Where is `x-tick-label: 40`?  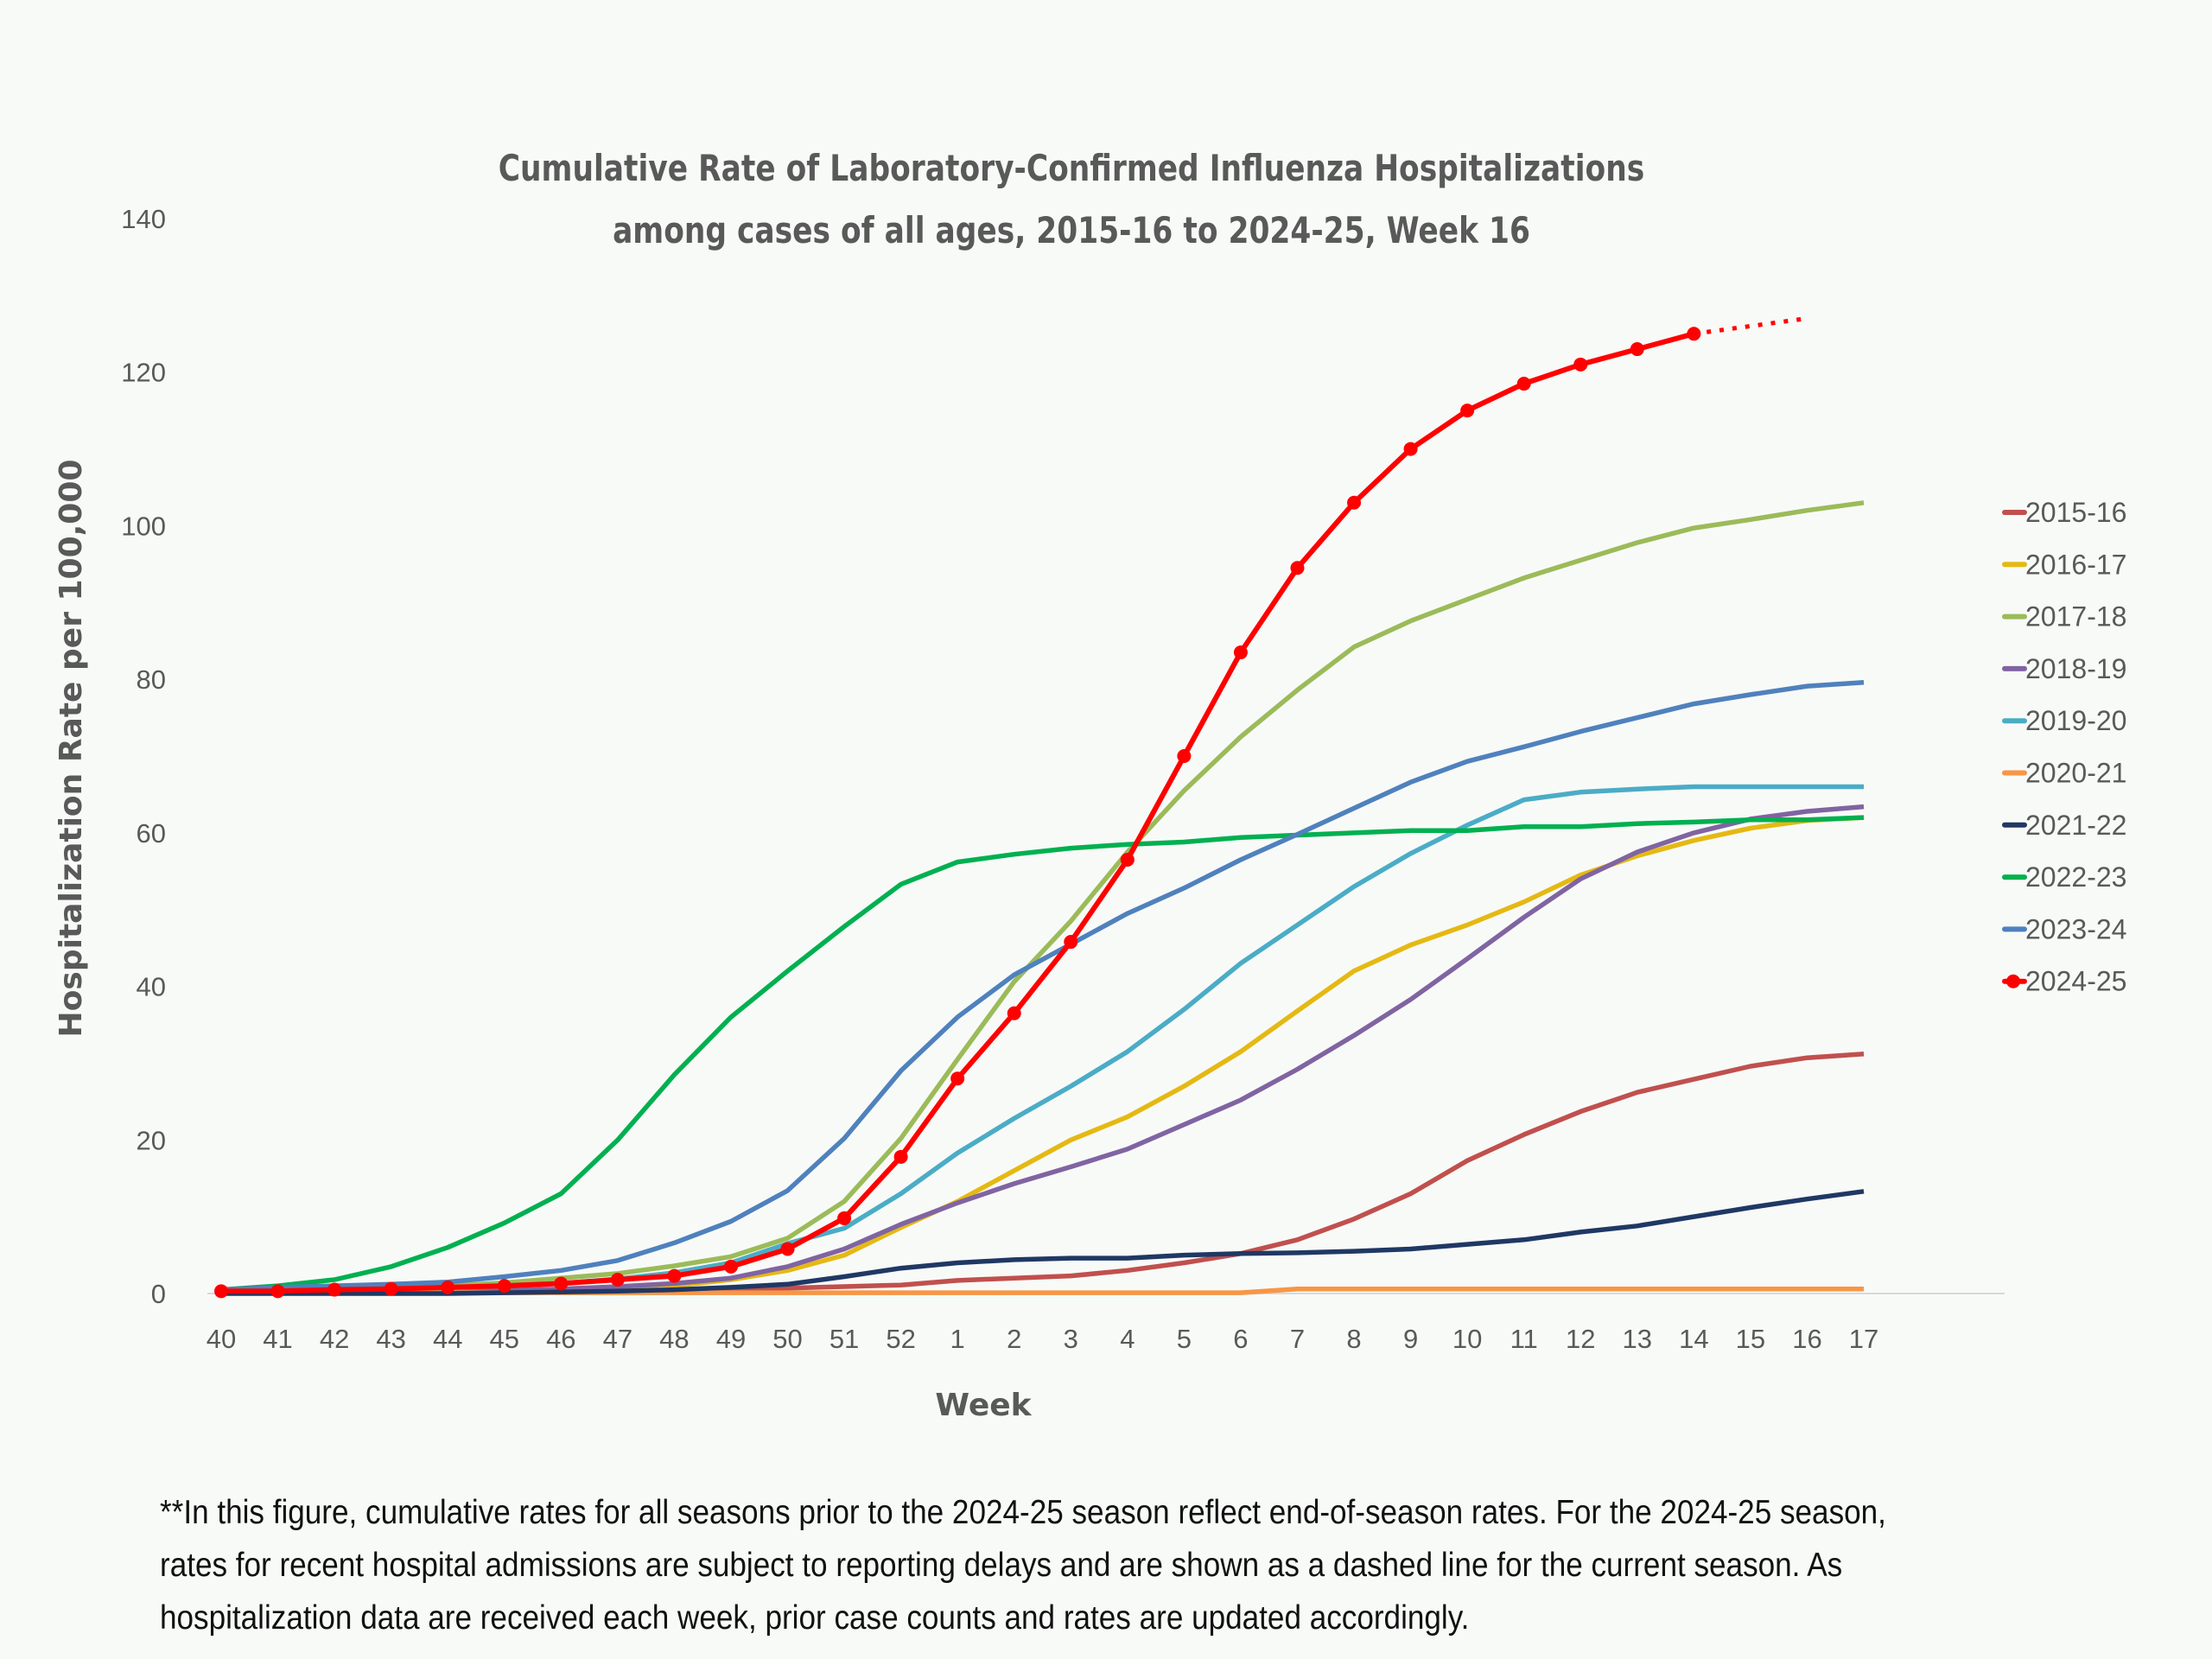 x-tick-label: 40 is located at coordinates (221, 1339).